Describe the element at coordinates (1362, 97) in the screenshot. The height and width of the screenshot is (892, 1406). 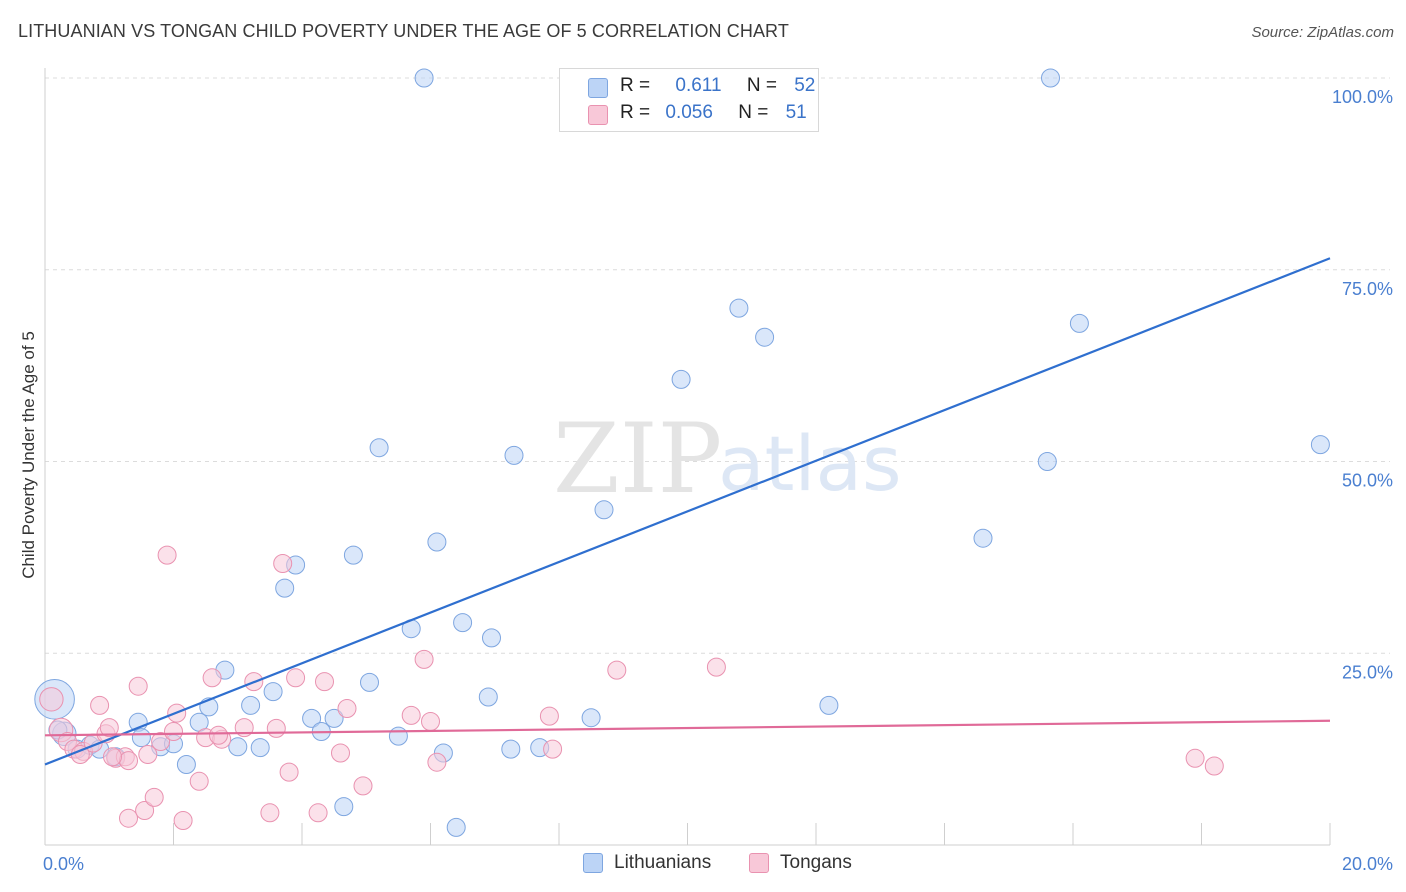
I see `y-tick-label: 100.0%` at that location.